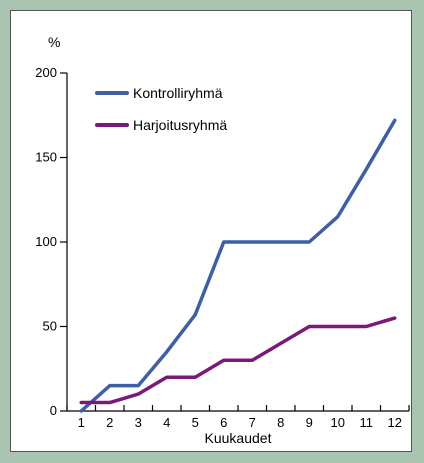  I want to click on y-axis-title: %, so click(54, 42).